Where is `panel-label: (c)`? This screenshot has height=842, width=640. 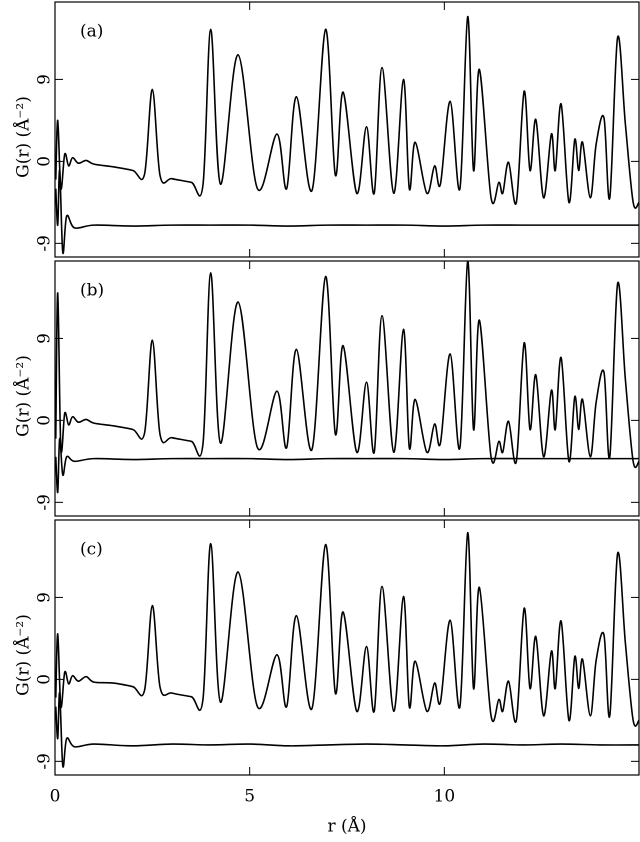
panel-label: (c) is located at coordinates (91, 550).